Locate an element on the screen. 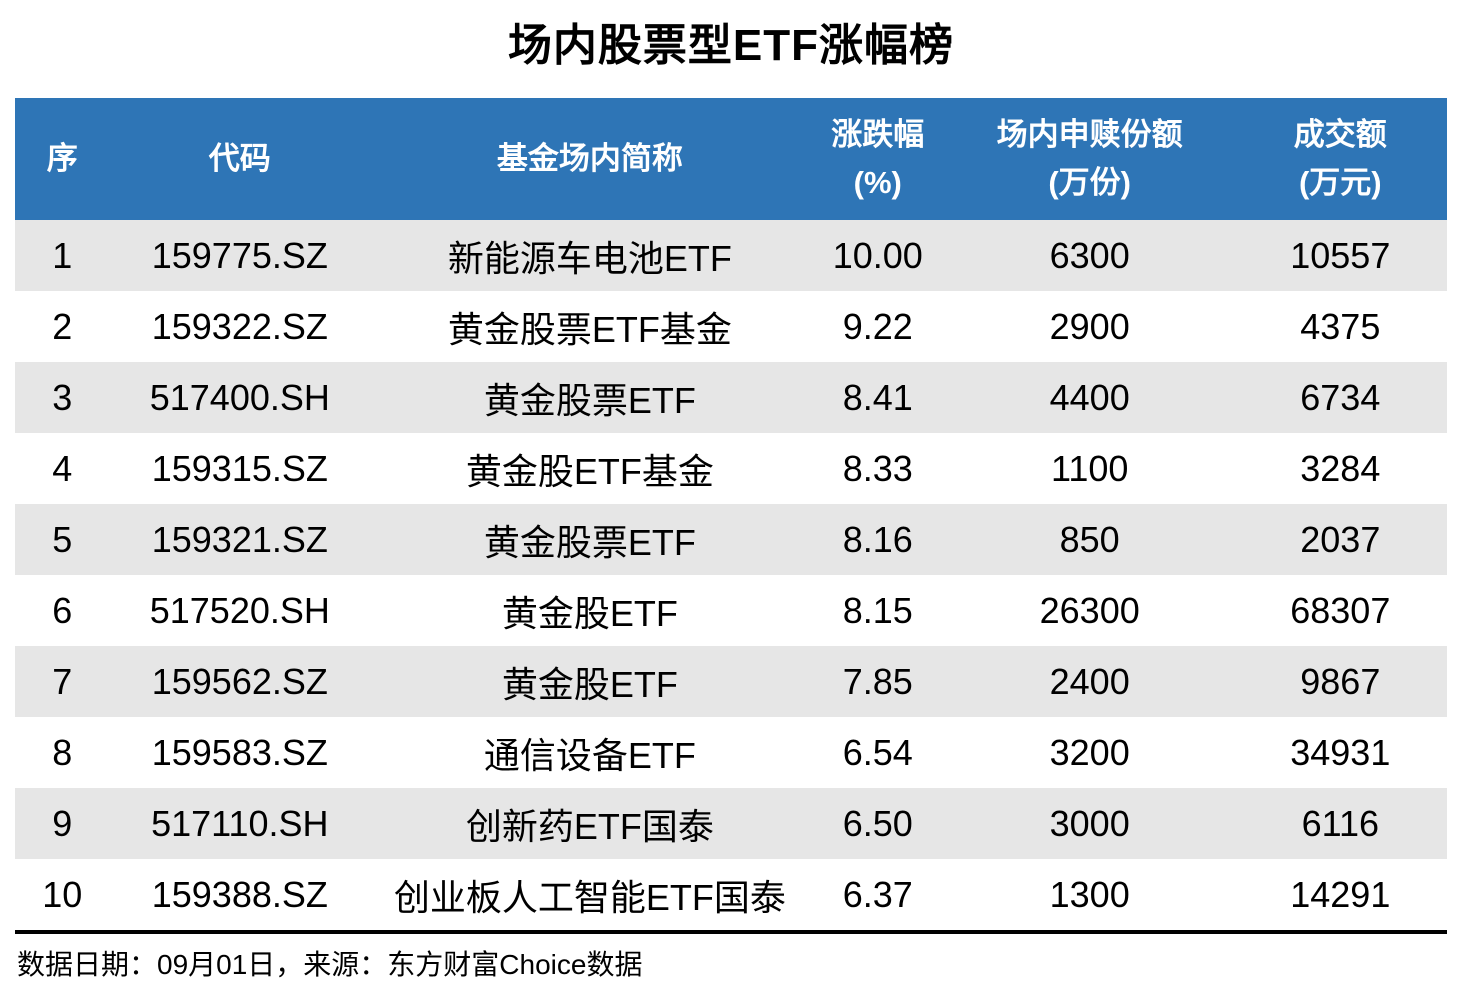 This screenshot has height=1000, width=1462. col-header-line2: (%) is located at coordinates (877, 182).